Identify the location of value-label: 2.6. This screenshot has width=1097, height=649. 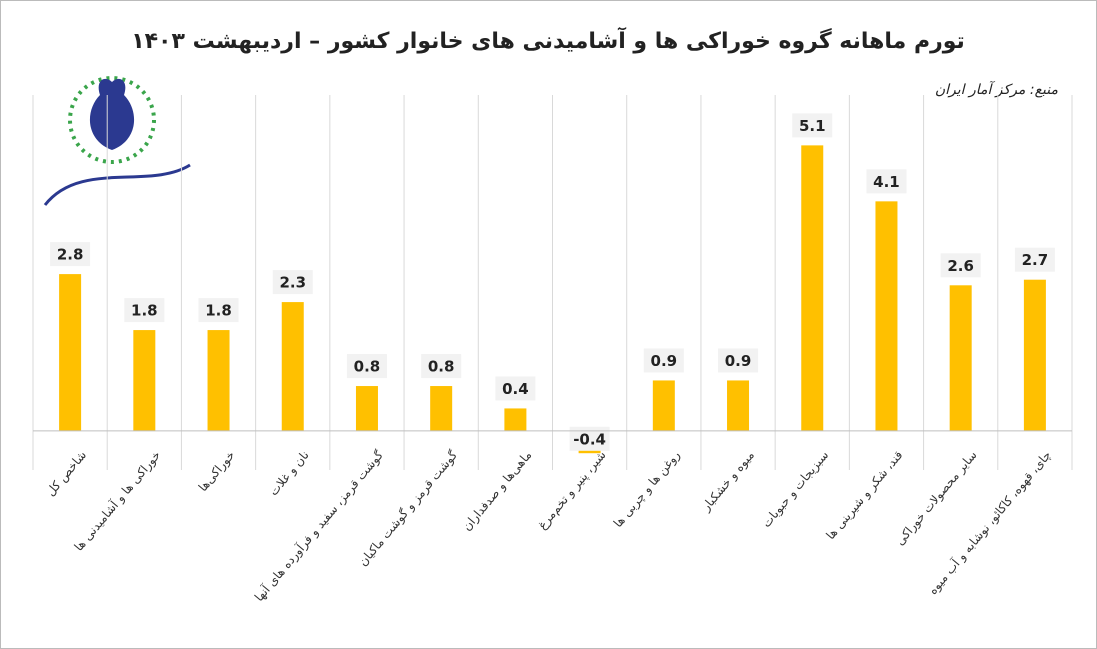
(960, 266).